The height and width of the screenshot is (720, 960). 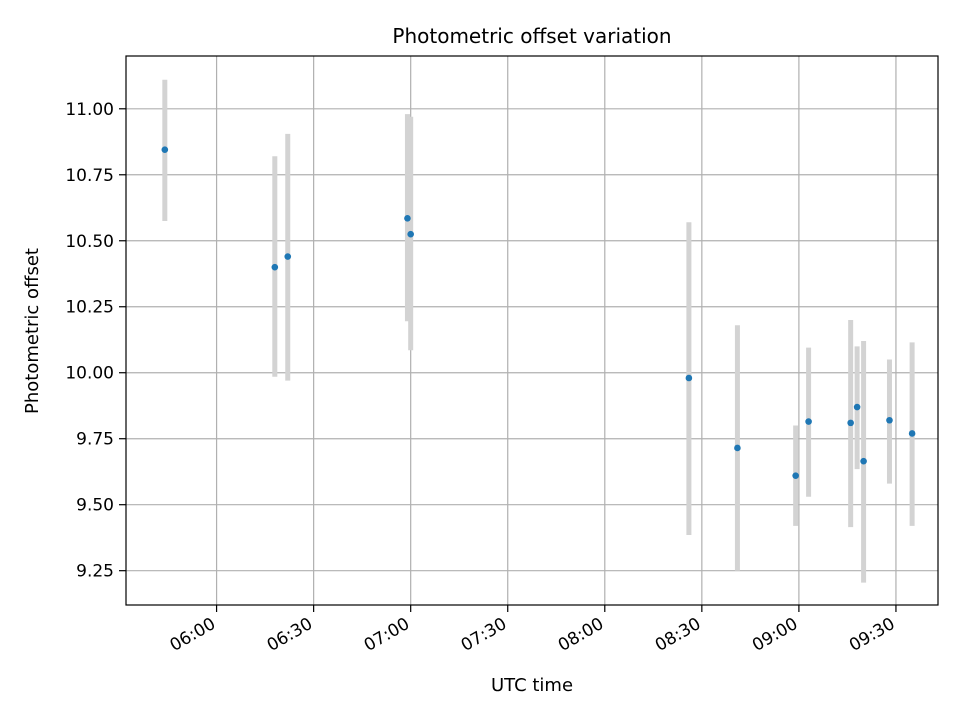 What do you see at coordinates (95, 572) in the screenshot?
I see `y-tick-label: 9.25` at bounding box center [95, 572].